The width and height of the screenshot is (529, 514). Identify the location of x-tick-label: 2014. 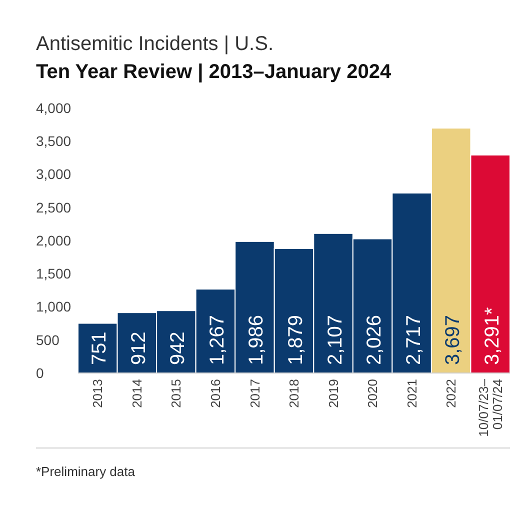
(136, 393).